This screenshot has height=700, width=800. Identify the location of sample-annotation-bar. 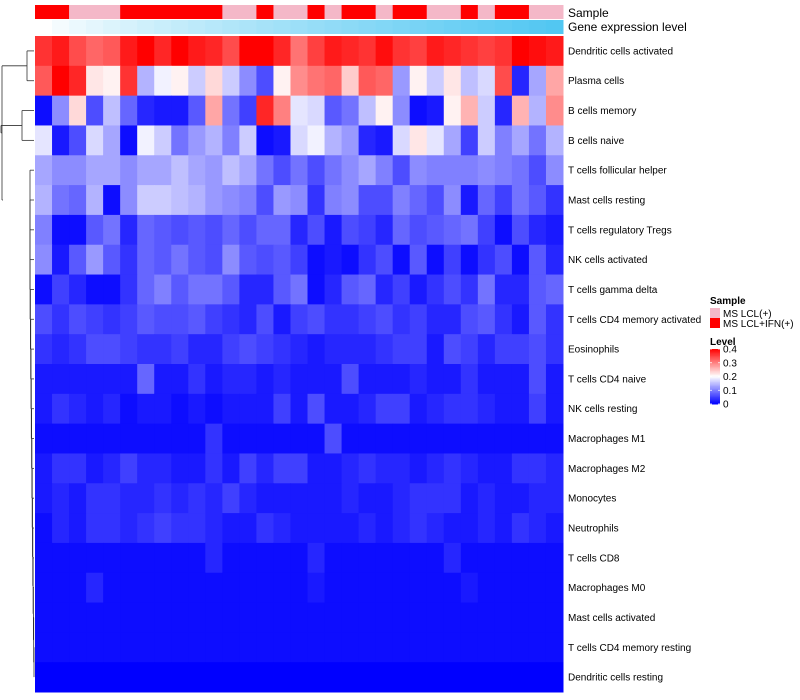
(299, 12).